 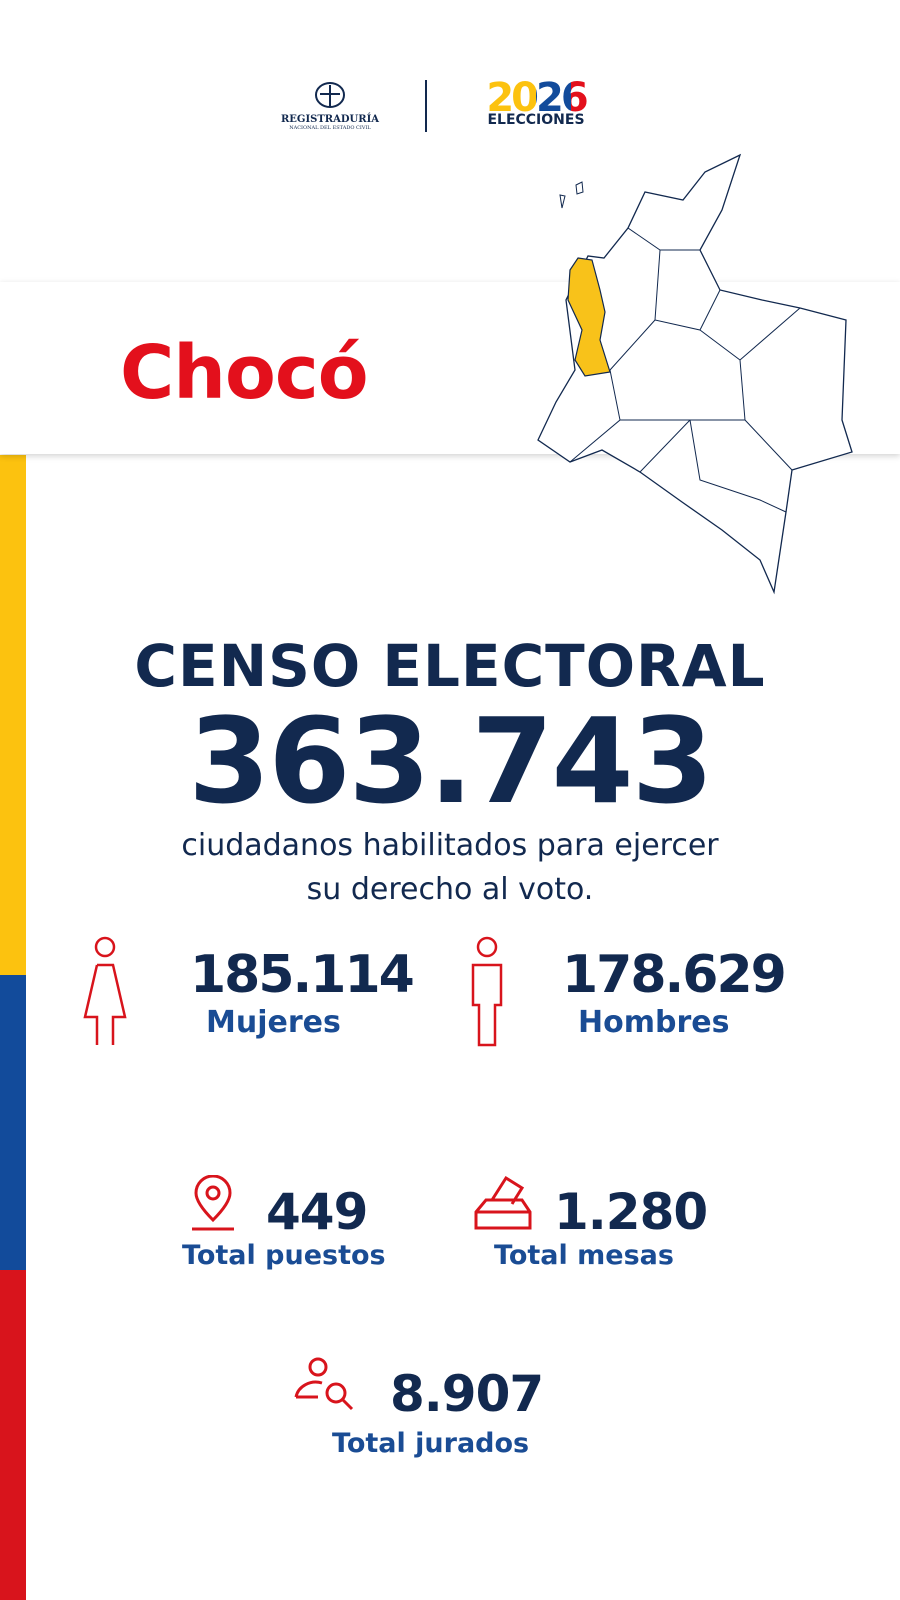 I want to click on stat-value: 449, so click(x=317, y=1212).